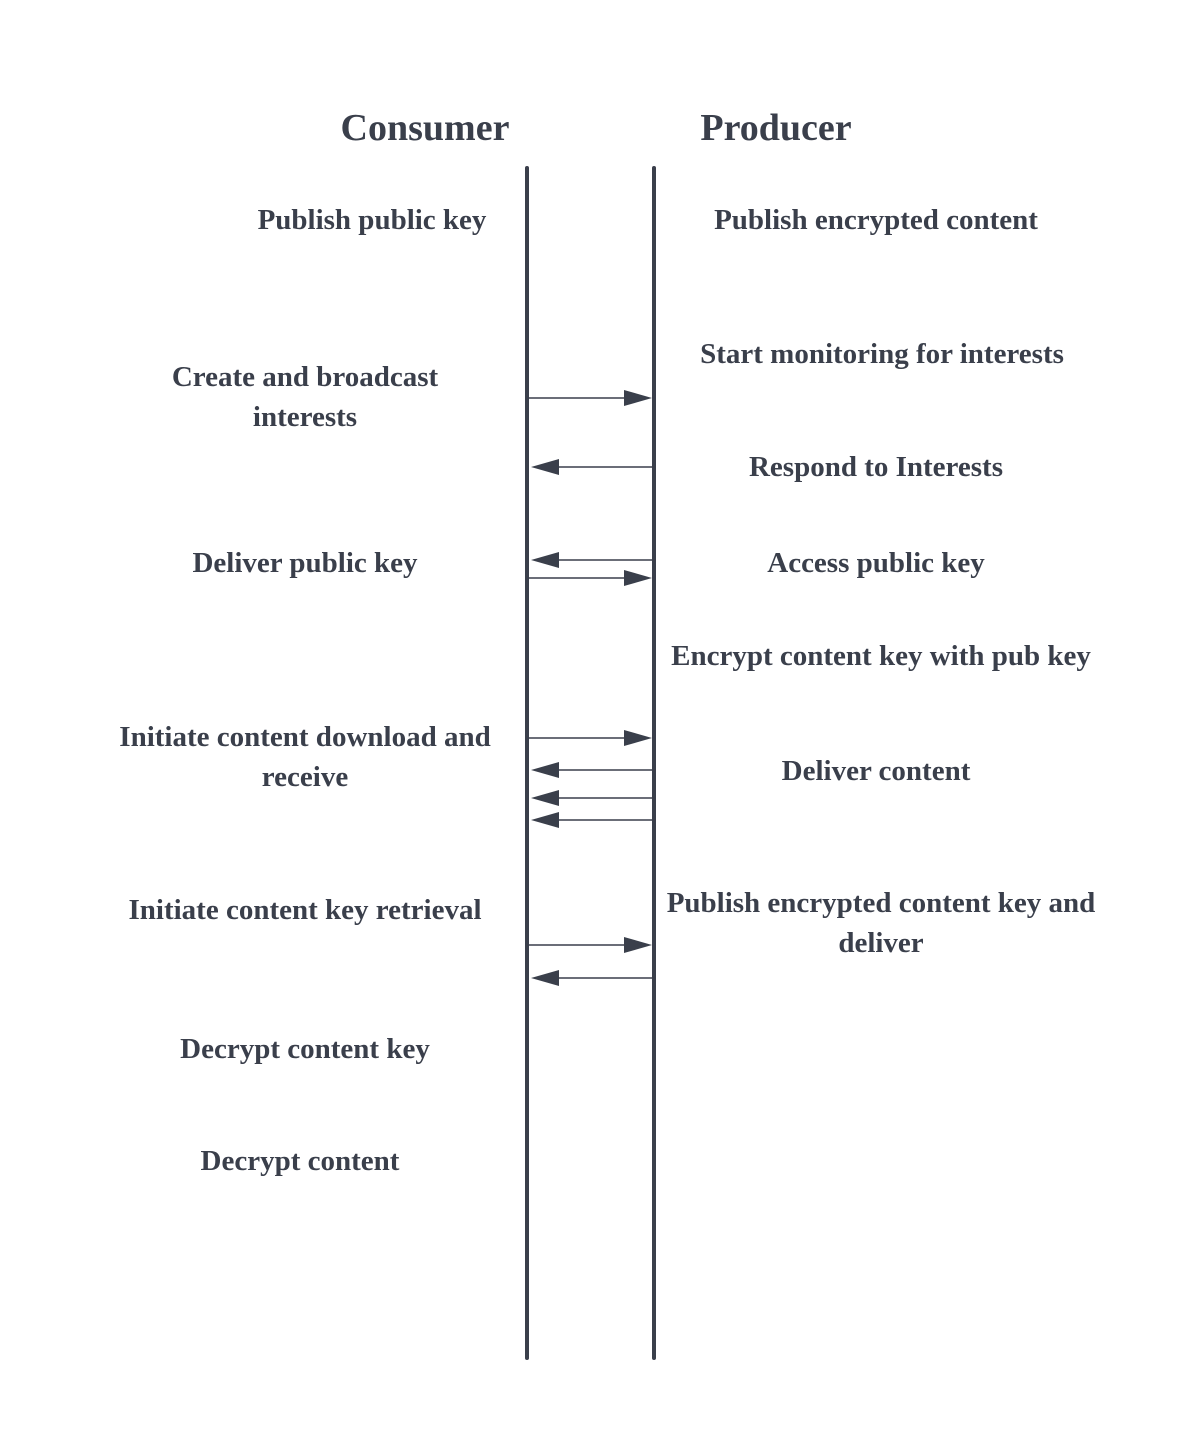 This screenshot has width=1181, height=1434. I want to click on producer-step-access-public-key: Access public key, so click(876, 563).